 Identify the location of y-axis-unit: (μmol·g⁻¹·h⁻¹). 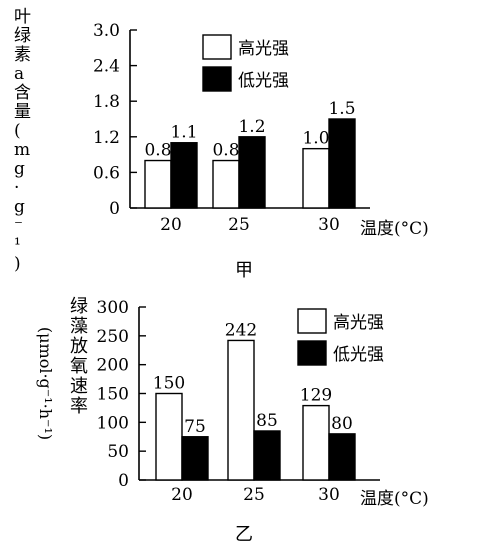
(45, 383).